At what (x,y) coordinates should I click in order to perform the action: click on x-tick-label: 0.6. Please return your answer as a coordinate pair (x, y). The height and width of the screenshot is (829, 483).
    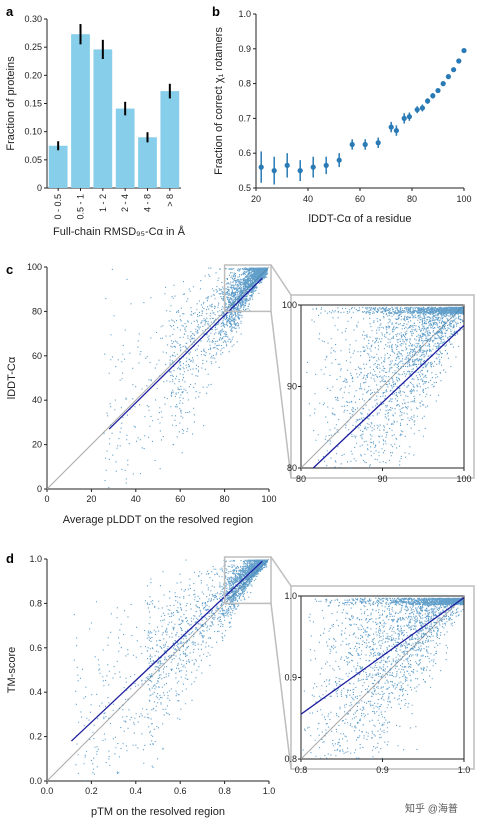
    Looking at the image, I should click on (180, 791).